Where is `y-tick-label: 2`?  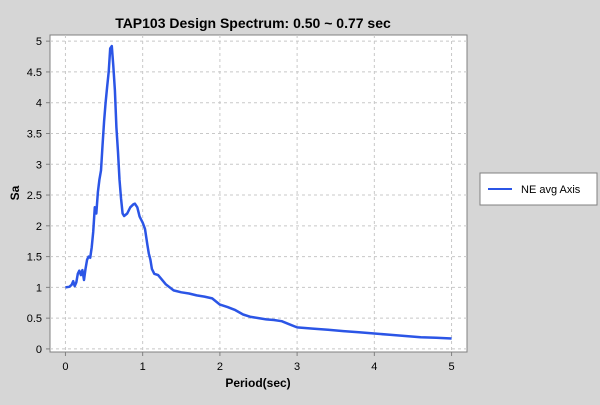 y-tick-label: 2 is located at coordinates (39, 227).